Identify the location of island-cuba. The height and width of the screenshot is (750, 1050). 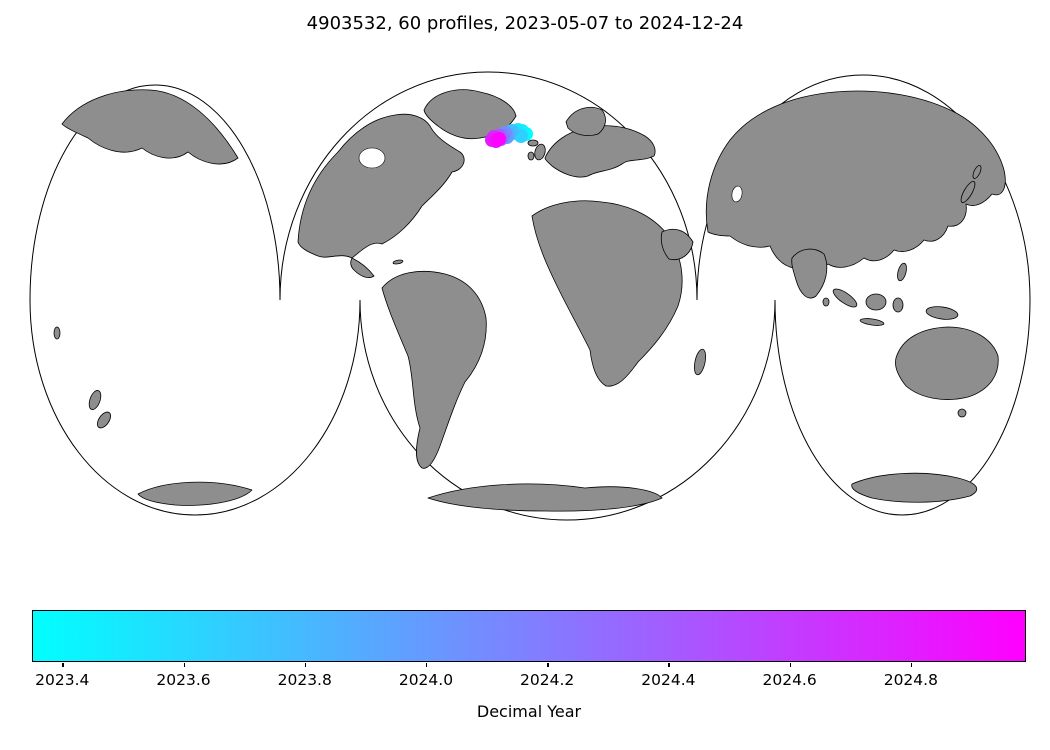
(398, 262).